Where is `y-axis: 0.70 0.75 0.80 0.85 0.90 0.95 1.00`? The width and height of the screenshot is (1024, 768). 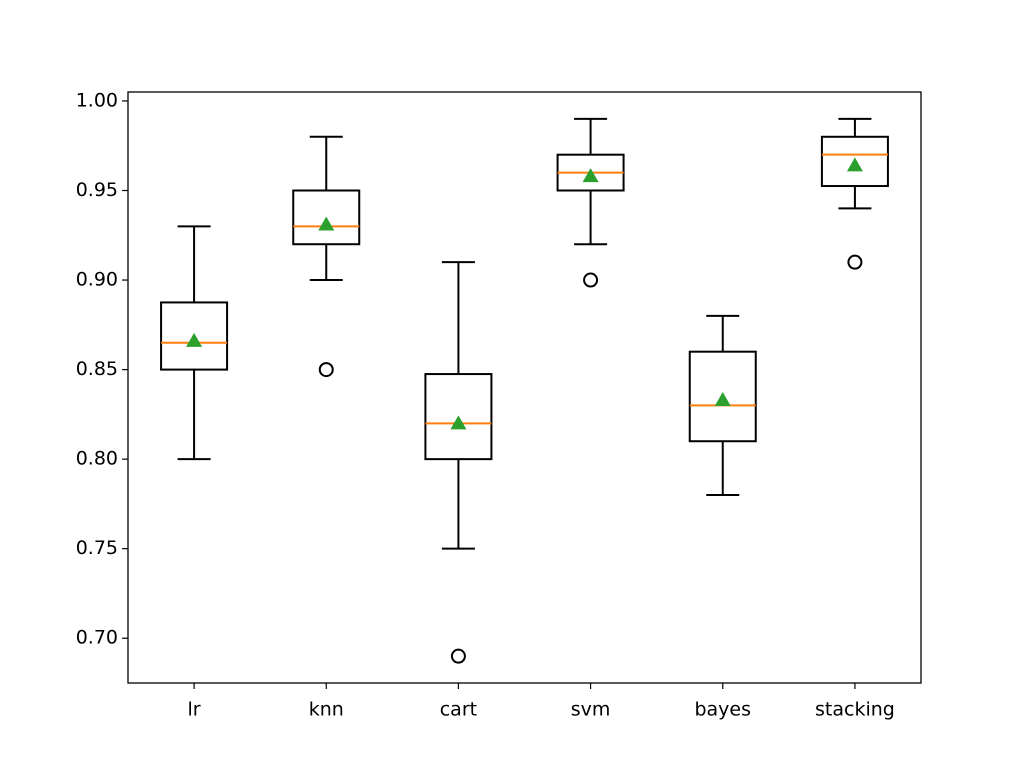 y-axis: 0.70 0.75 0.80 0.85 0.90 0.95 1.00 is located at coordinates (102, 369).